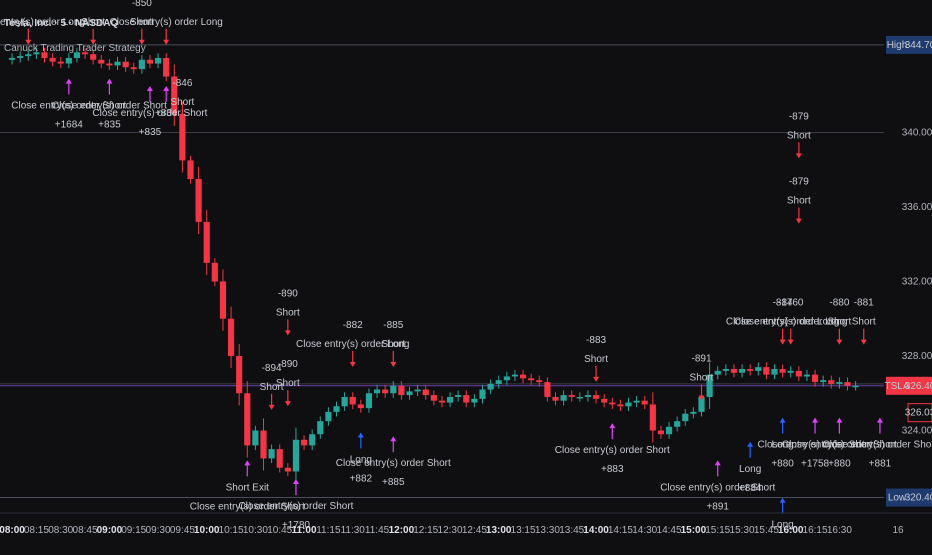 The width and height of the screenshot is (932, 555). What do you see at coordinates (255, 530) in the screenshot?
I see `x-tick-label: 10:30` at bounding box center [255, 530].